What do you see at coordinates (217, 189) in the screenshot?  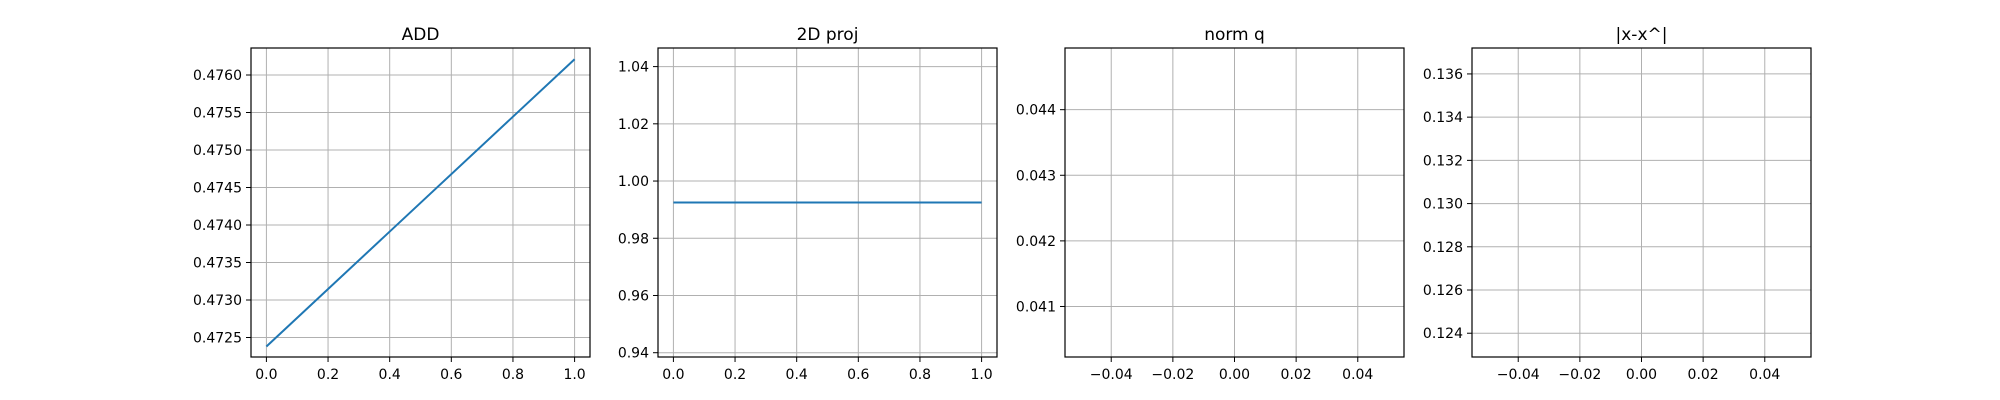 I see `y-tick-label: 0.4745` at bounding box center [217, 189].